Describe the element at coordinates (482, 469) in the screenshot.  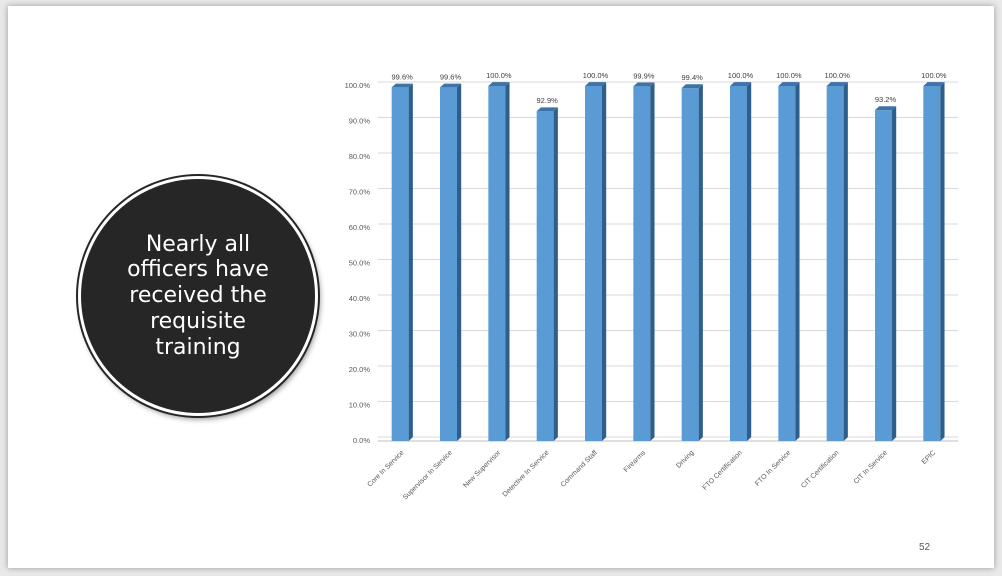
I see `category-label: New Supervisor` at that location.